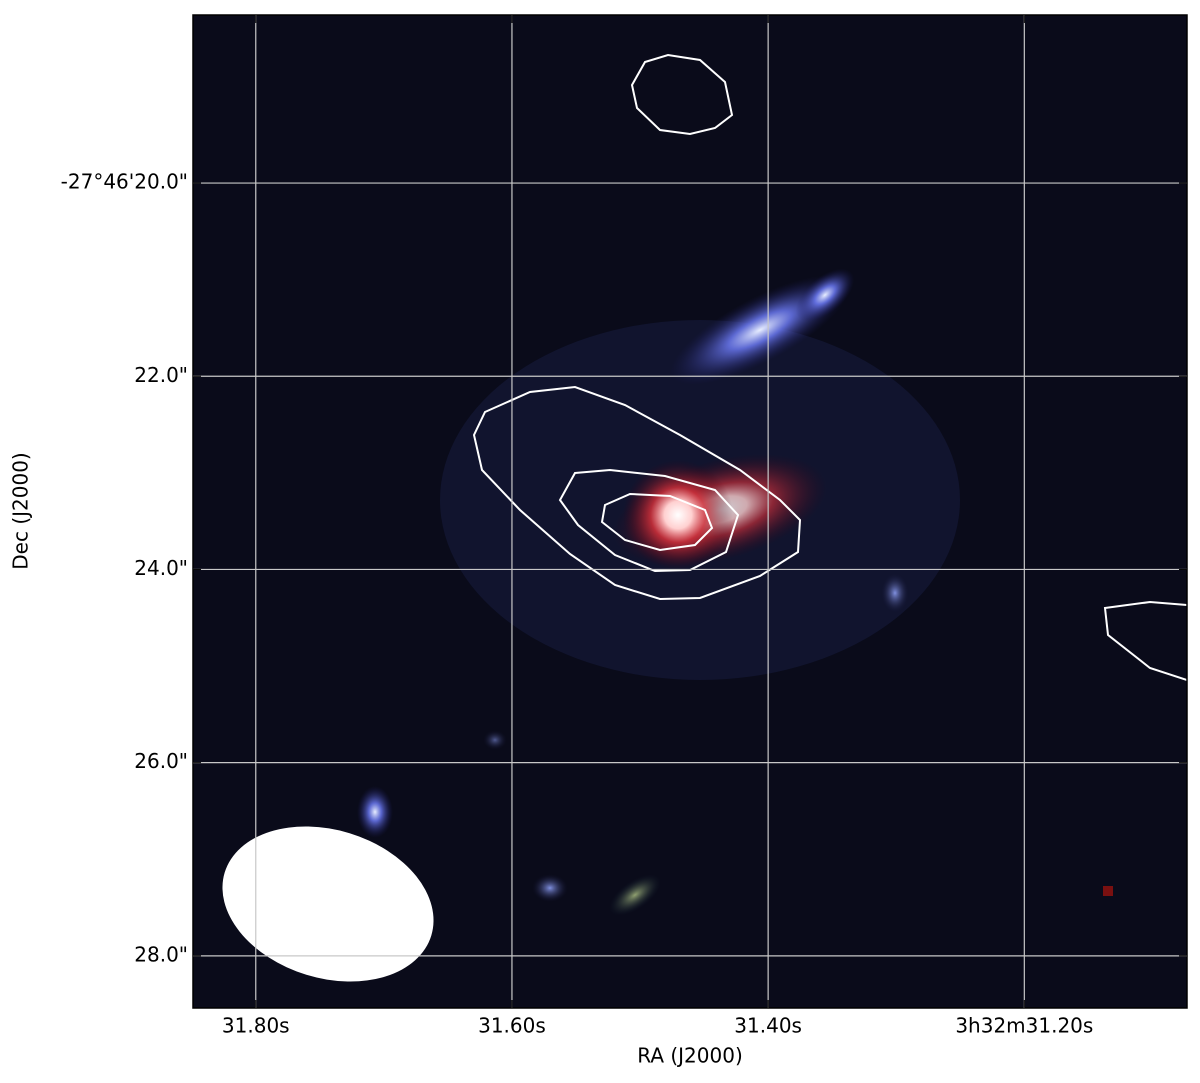 The image size is (1200, 1083). Describe the element at coordinates (256, 1026) in the screenshot. I see `x-tick-label: 31.80s` at that location.